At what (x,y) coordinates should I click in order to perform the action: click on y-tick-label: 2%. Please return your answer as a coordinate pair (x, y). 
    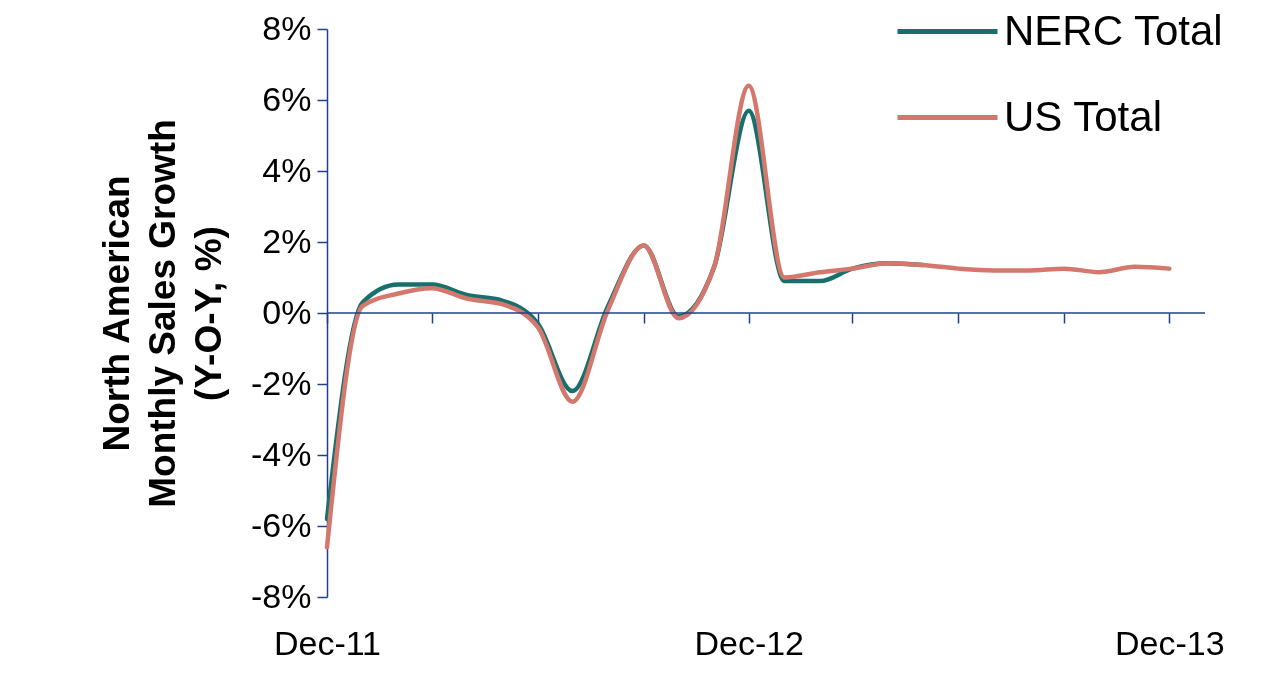
    Looking at the image, I should click on (287, 240).